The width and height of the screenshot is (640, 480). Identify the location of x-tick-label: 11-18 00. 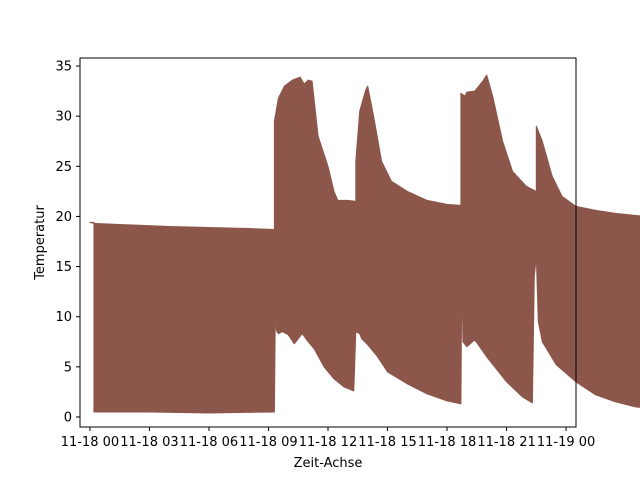
(90, 442).